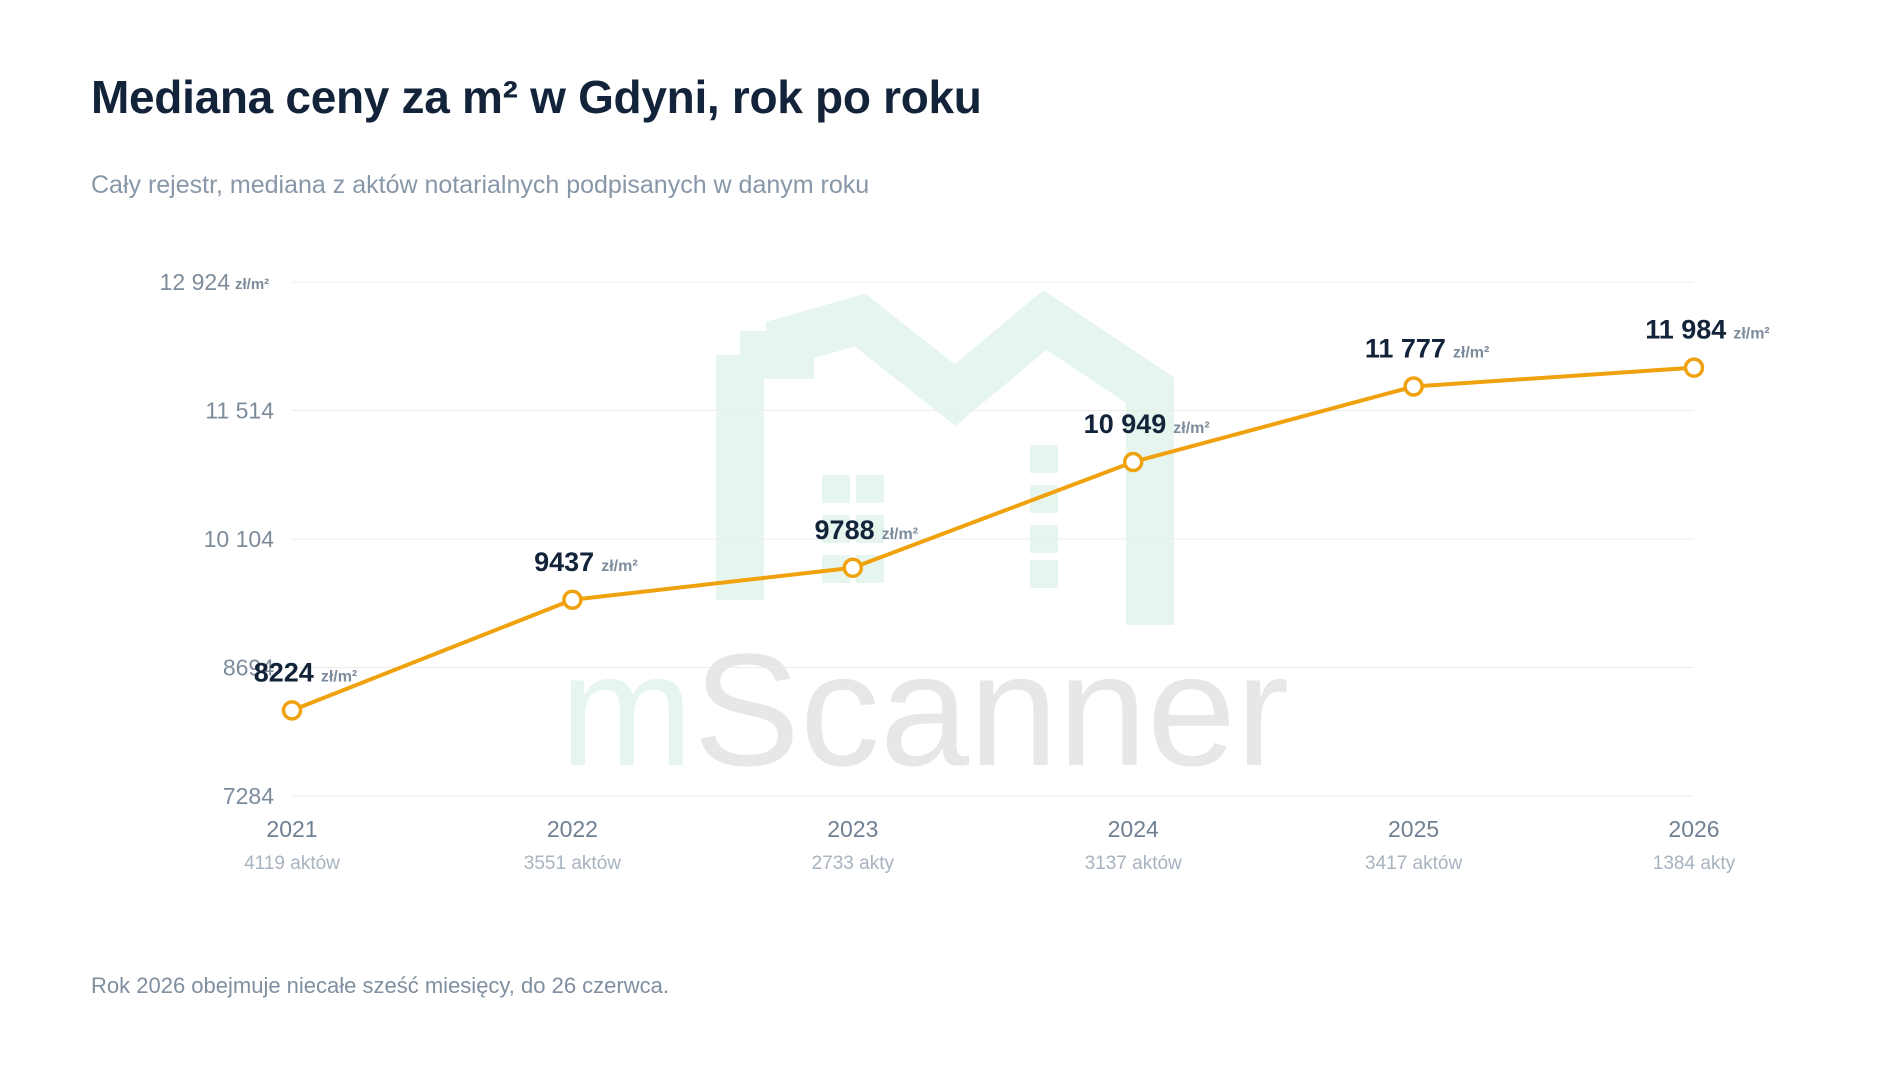 This screenshot has width=1900, height=1080. I want to click on data-label-value: 8224, so click(284, 672).